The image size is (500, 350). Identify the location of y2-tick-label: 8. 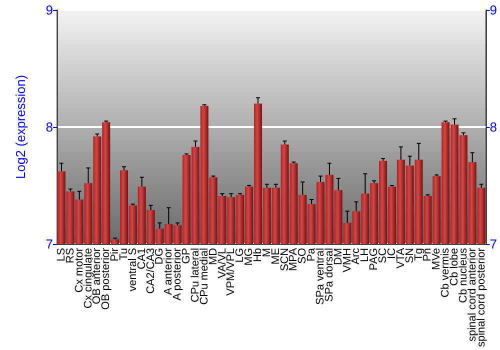
(494, 126).